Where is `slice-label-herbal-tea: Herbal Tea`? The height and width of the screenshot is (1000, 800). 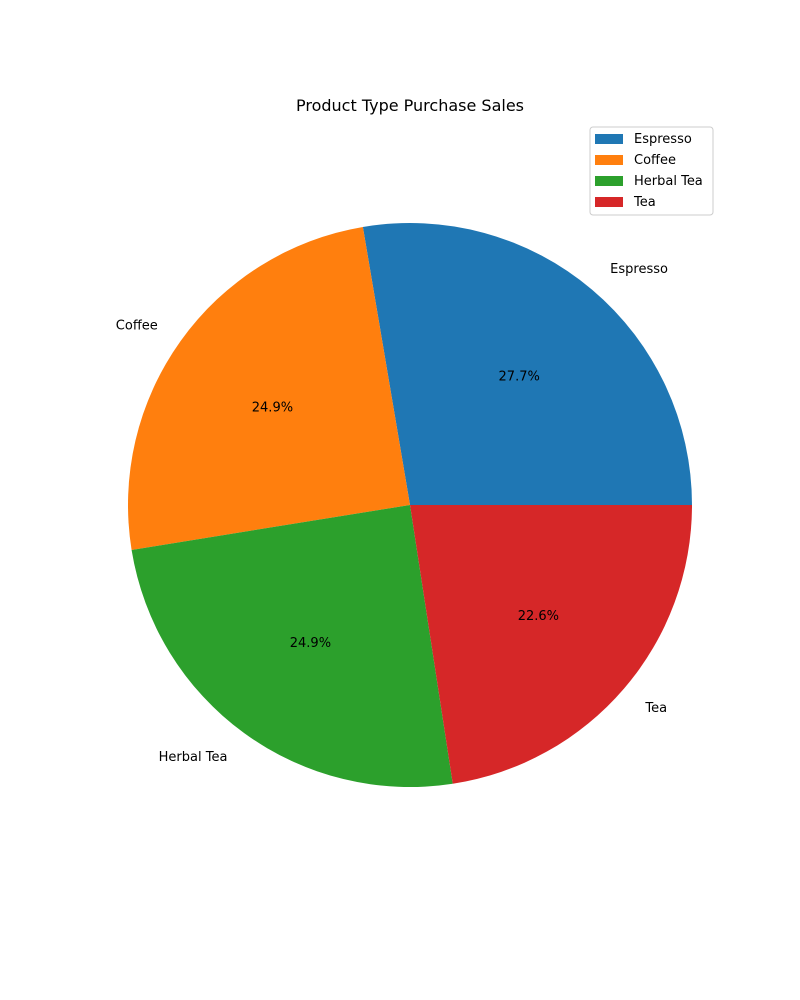
slice-label-herbal-tea: Herbal Tea is located at coordinates (193, 757).